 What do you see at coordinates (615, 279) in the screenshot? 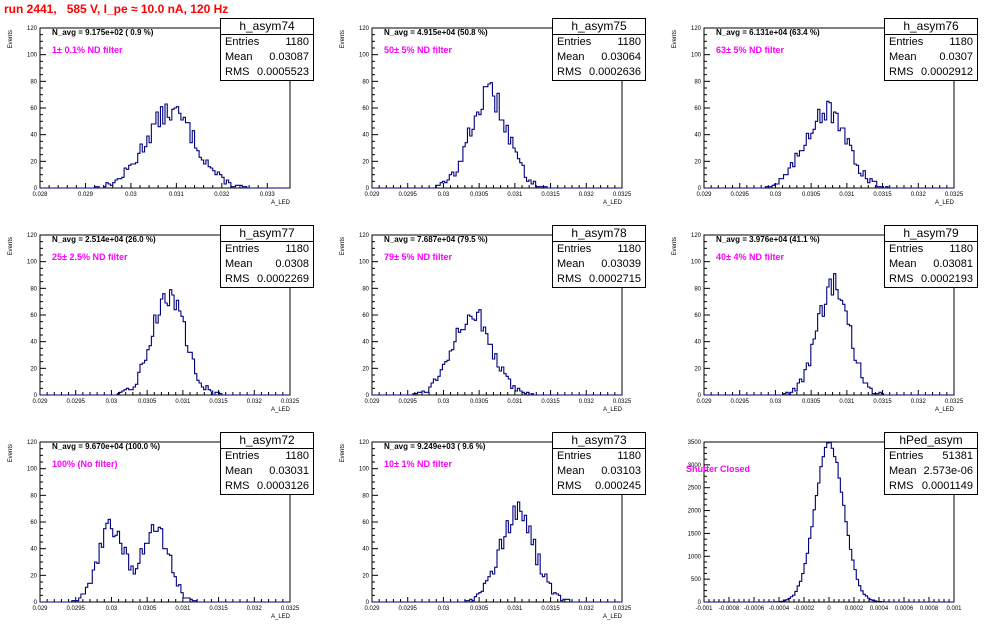
I see `stat-value: 0.0002715` at bounding box center [615, 279].